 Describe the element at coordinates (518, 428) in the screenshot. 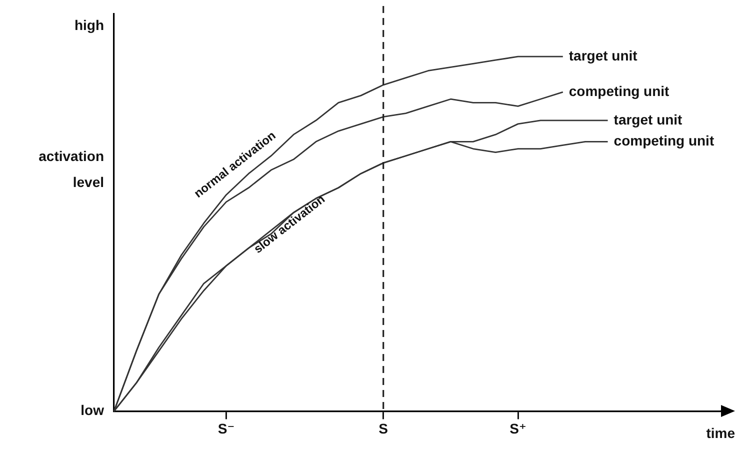

I see `x-tick-label: S⁺` at that location.